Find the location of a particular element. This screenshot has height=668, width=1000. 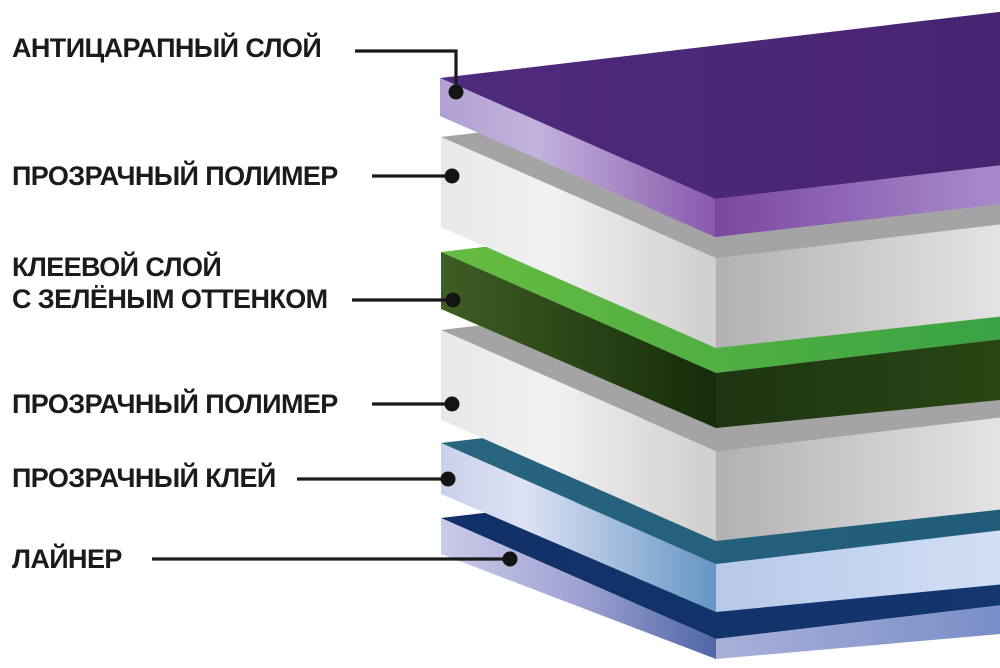

liner-front-right-face is located at coordinates (858, 632).